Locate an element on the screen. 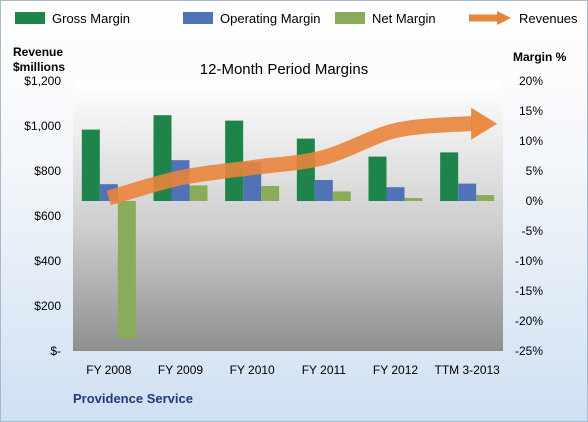 The height and width of the screenshot is (422, 588). left-axis-title: Revenue $millions is located at coordinates (39, 59).